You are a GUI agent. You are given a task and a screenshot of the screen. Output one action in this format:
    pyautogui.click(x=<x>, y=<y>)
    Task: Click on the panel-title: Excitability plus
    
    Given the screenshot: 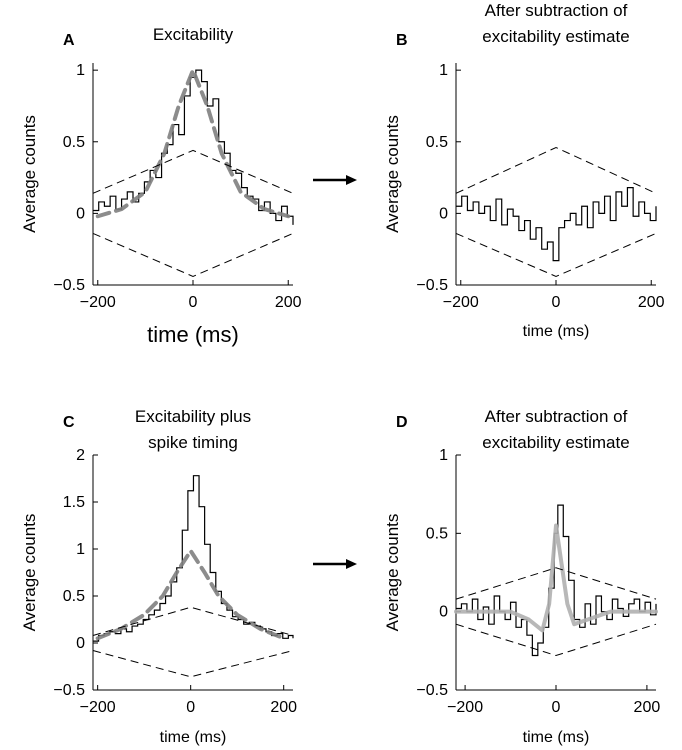 What is the action you would take?
    pyautogui.click(x=193, y=416)
    